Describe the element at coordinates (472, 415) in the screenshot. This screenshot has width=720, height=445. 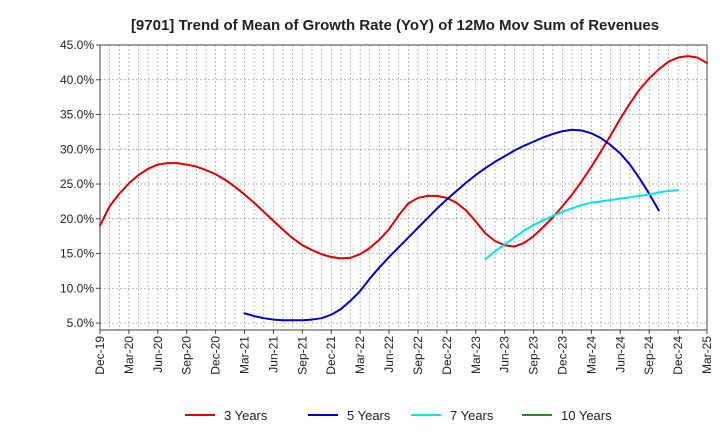
I see `legend-label-7-years: 7 Years` at that location.